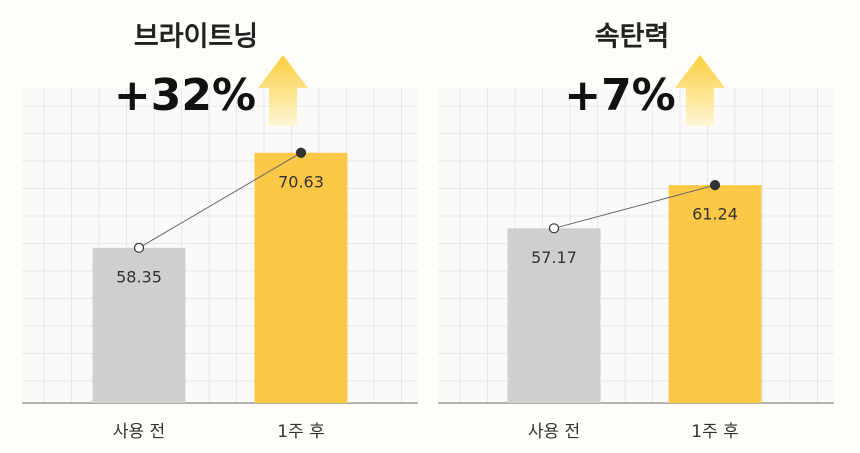  I want to click on chart-title: 브라이트닝, so click(196, 37).